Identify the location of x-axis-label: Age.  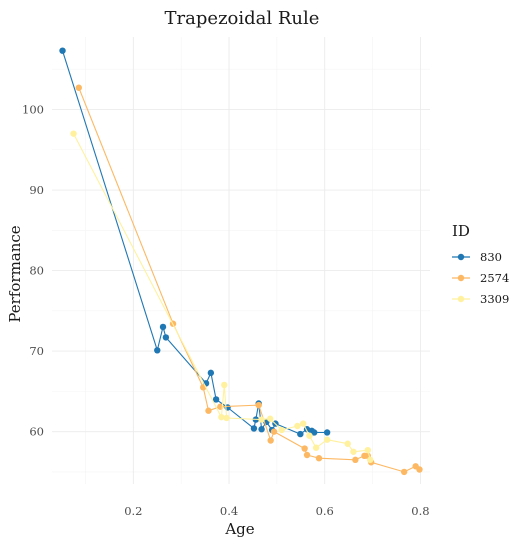
(239, 529).